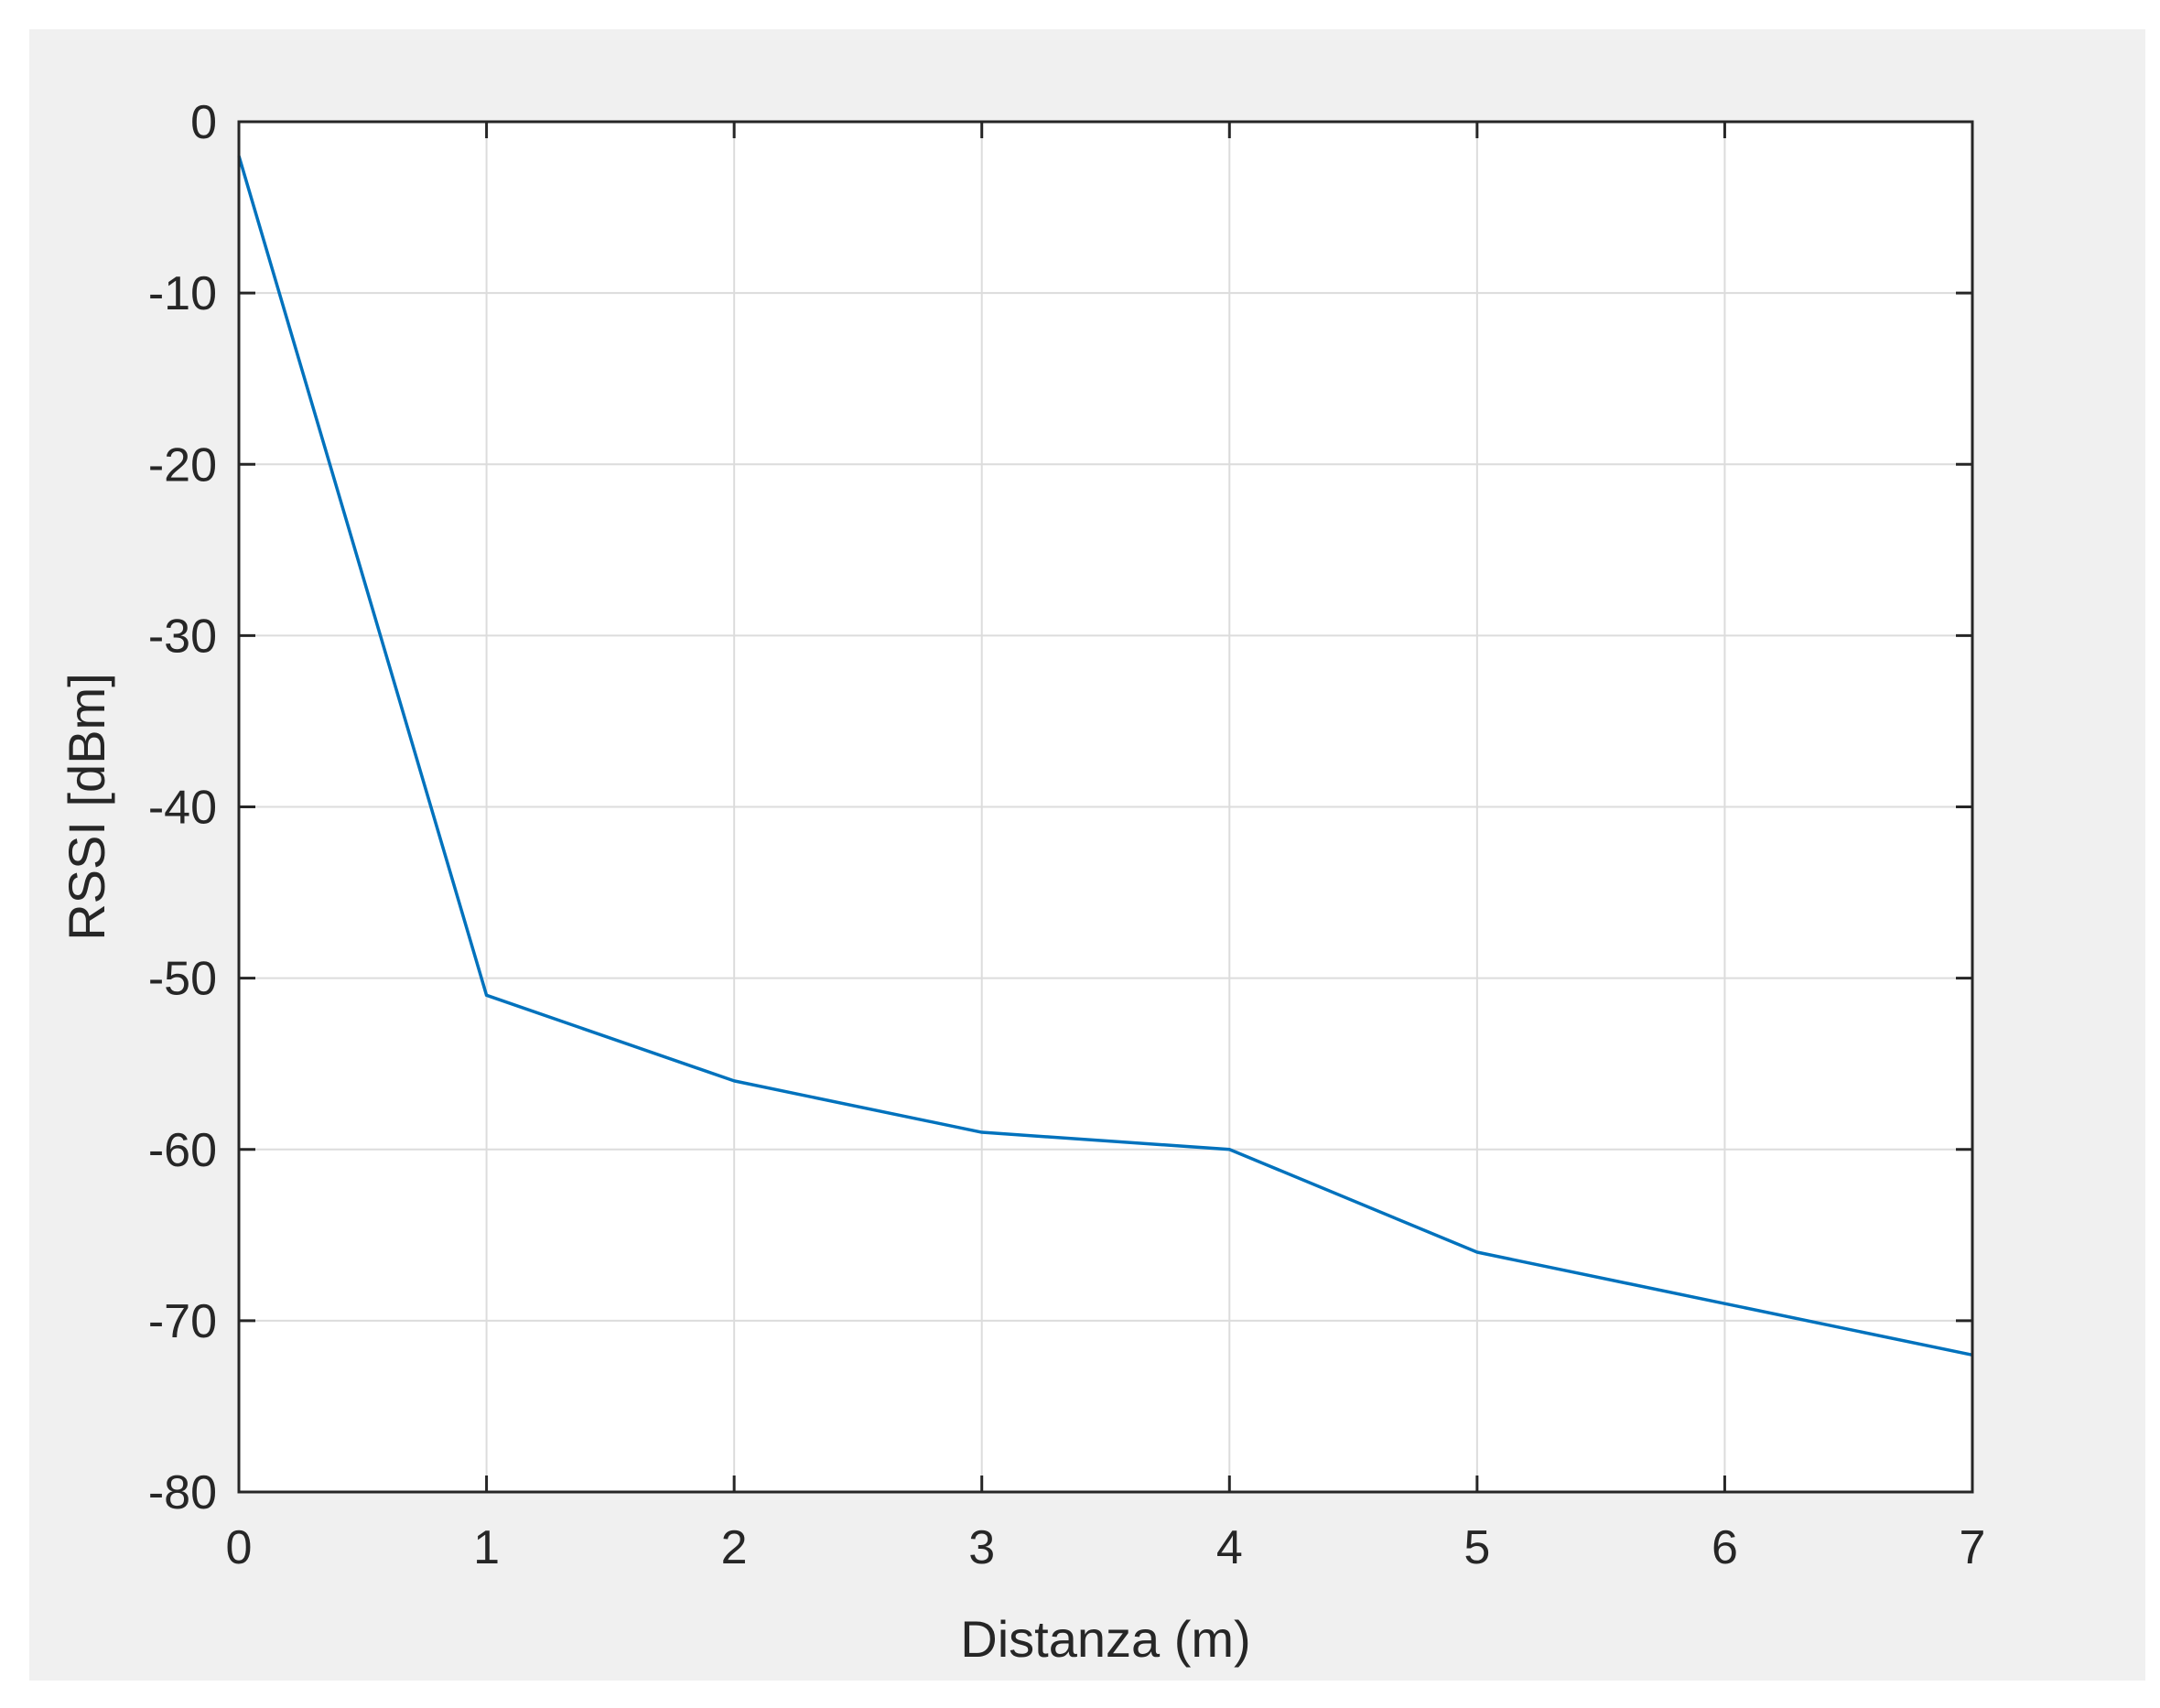 The width and height of the screenshot is (2160, 1708). Describe the element at coordinates (182, 293) in the screenshot. I see `y-tick-label: -10` at that location.